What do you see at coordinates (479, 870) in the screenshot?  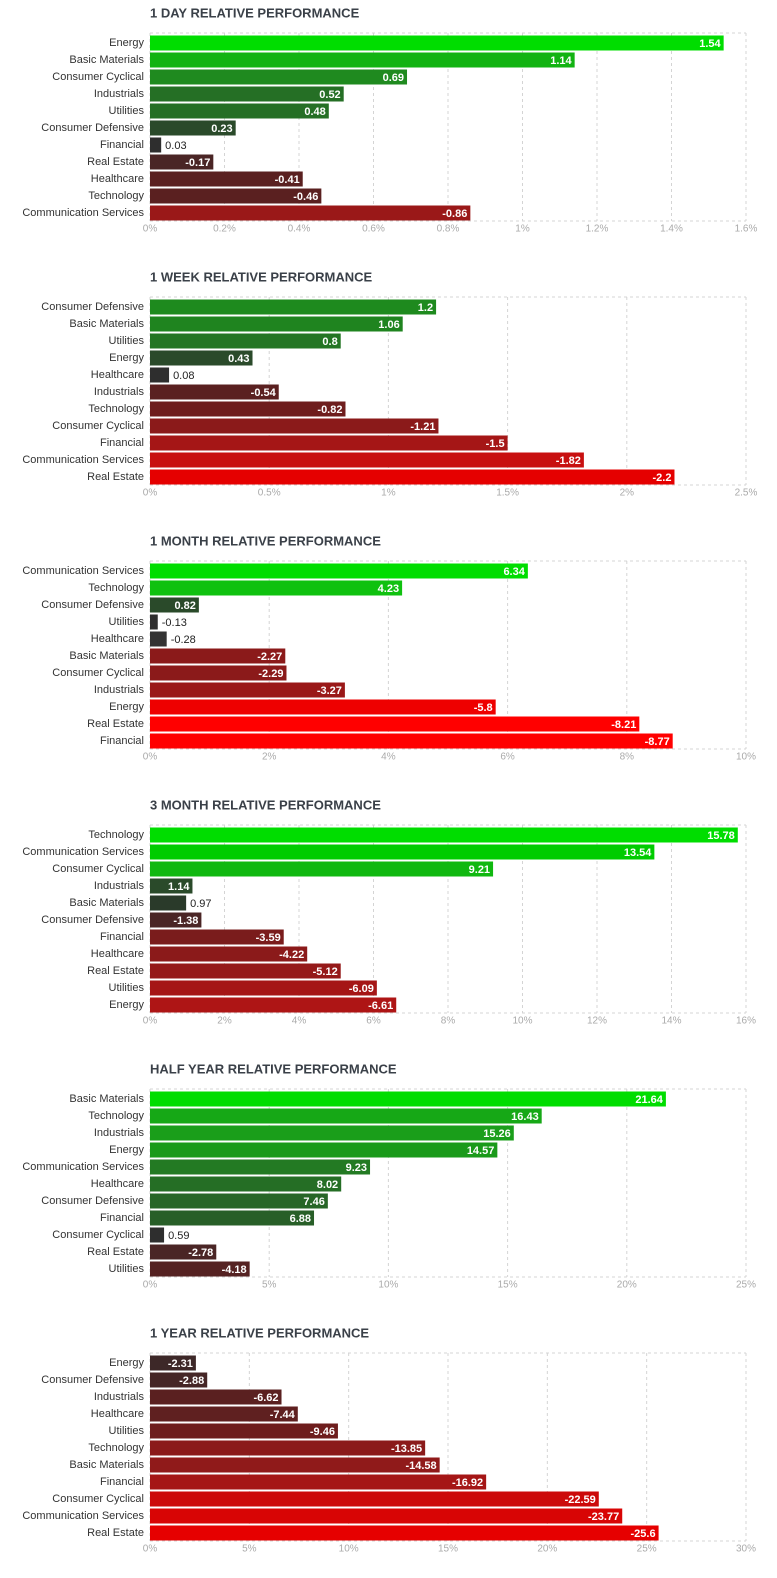 I see `value-label: 9.21` at bounding box center [479, 870].